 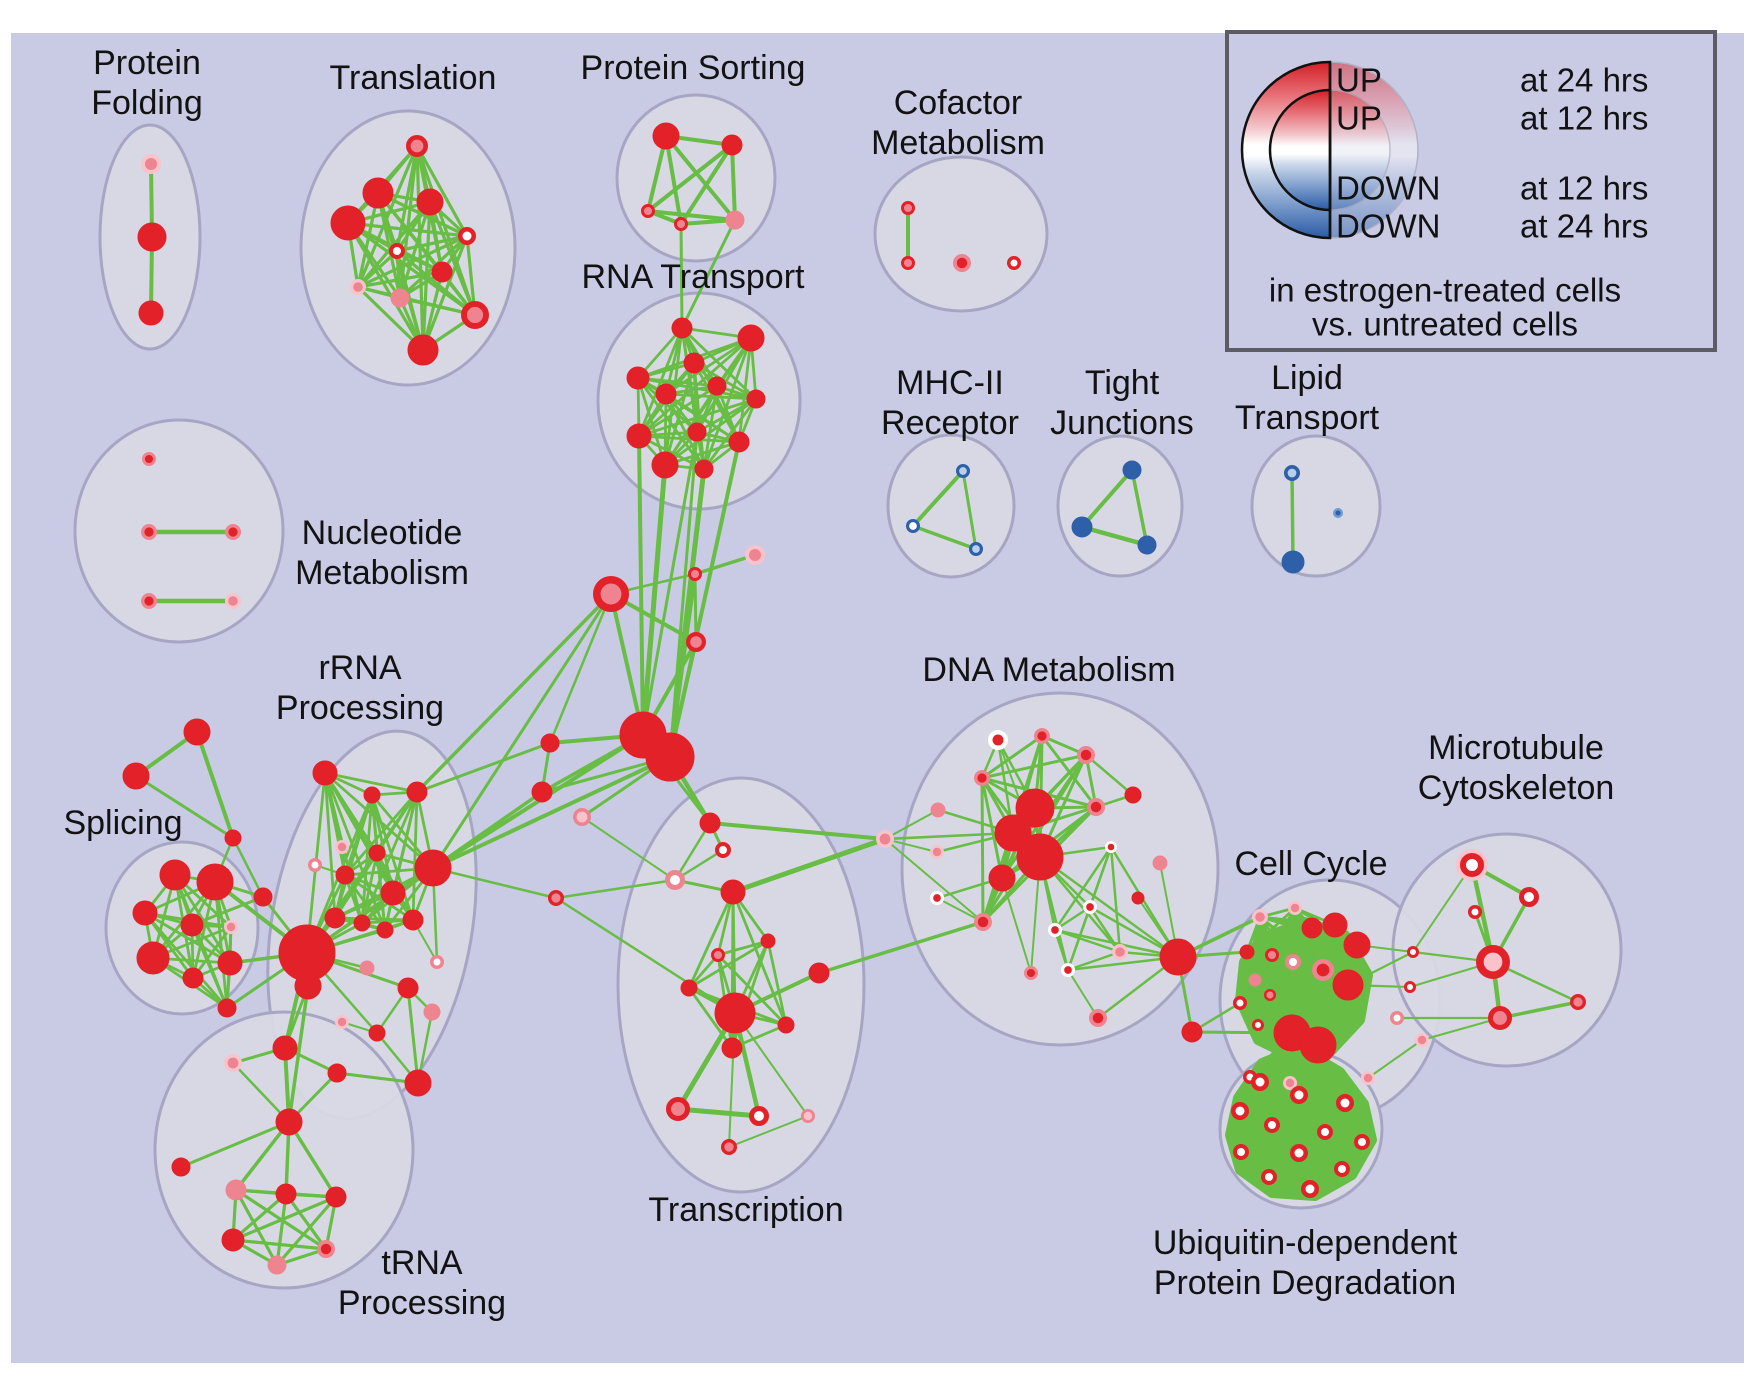 I want to click on edge-tc4-tc8, so click(x=645, y=955).